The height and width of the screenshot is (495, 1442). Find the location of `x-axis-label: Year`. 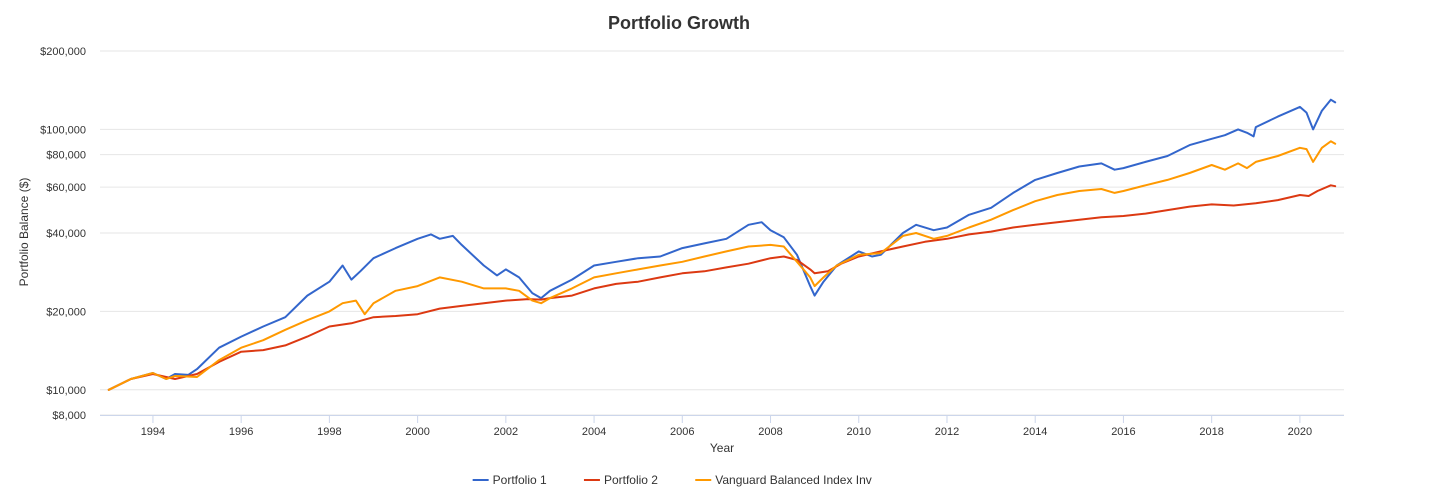

x-axis-label: Year is located at coordinates (722, 448).